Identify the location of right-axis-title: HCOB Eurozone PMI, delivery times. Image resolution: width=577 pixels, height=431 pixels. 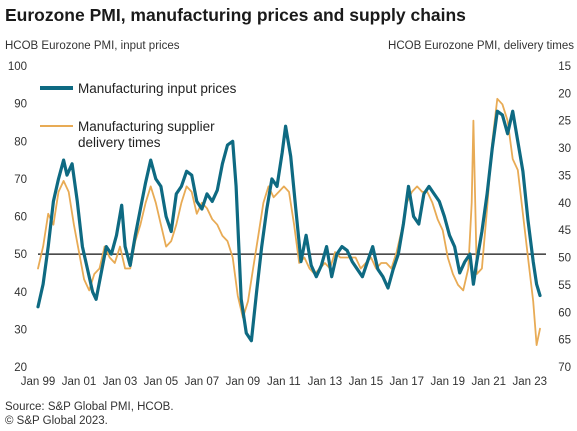
(481, 46).